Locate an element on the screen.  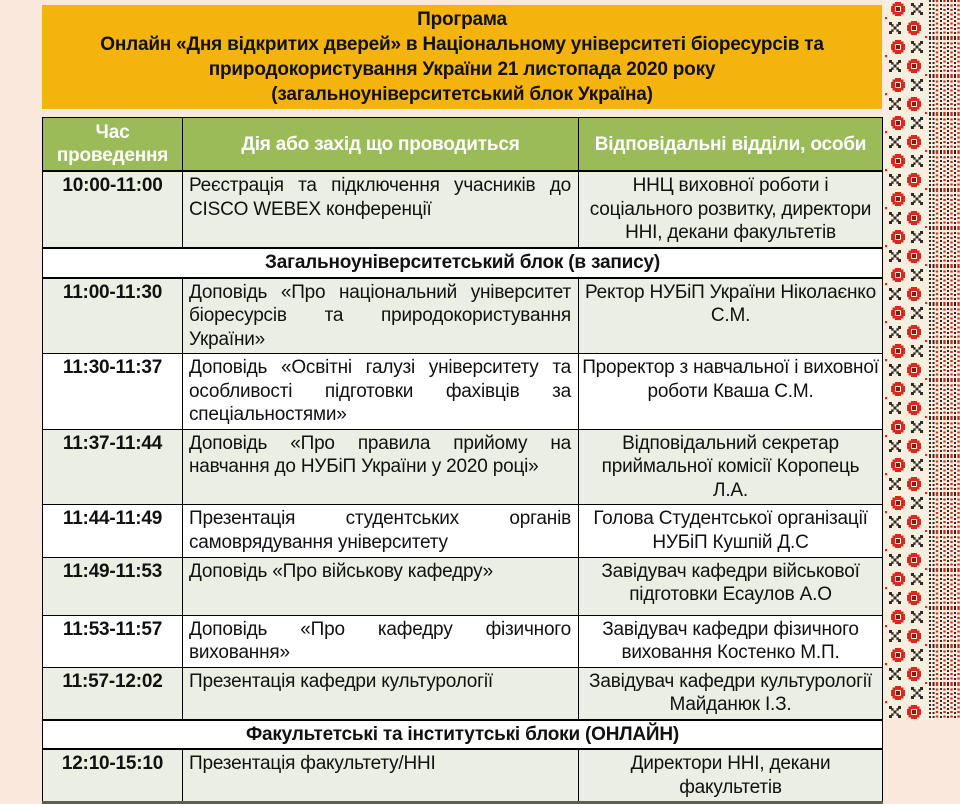
time-cell: 12:10-15:10 is located at coordinates (112, 776).